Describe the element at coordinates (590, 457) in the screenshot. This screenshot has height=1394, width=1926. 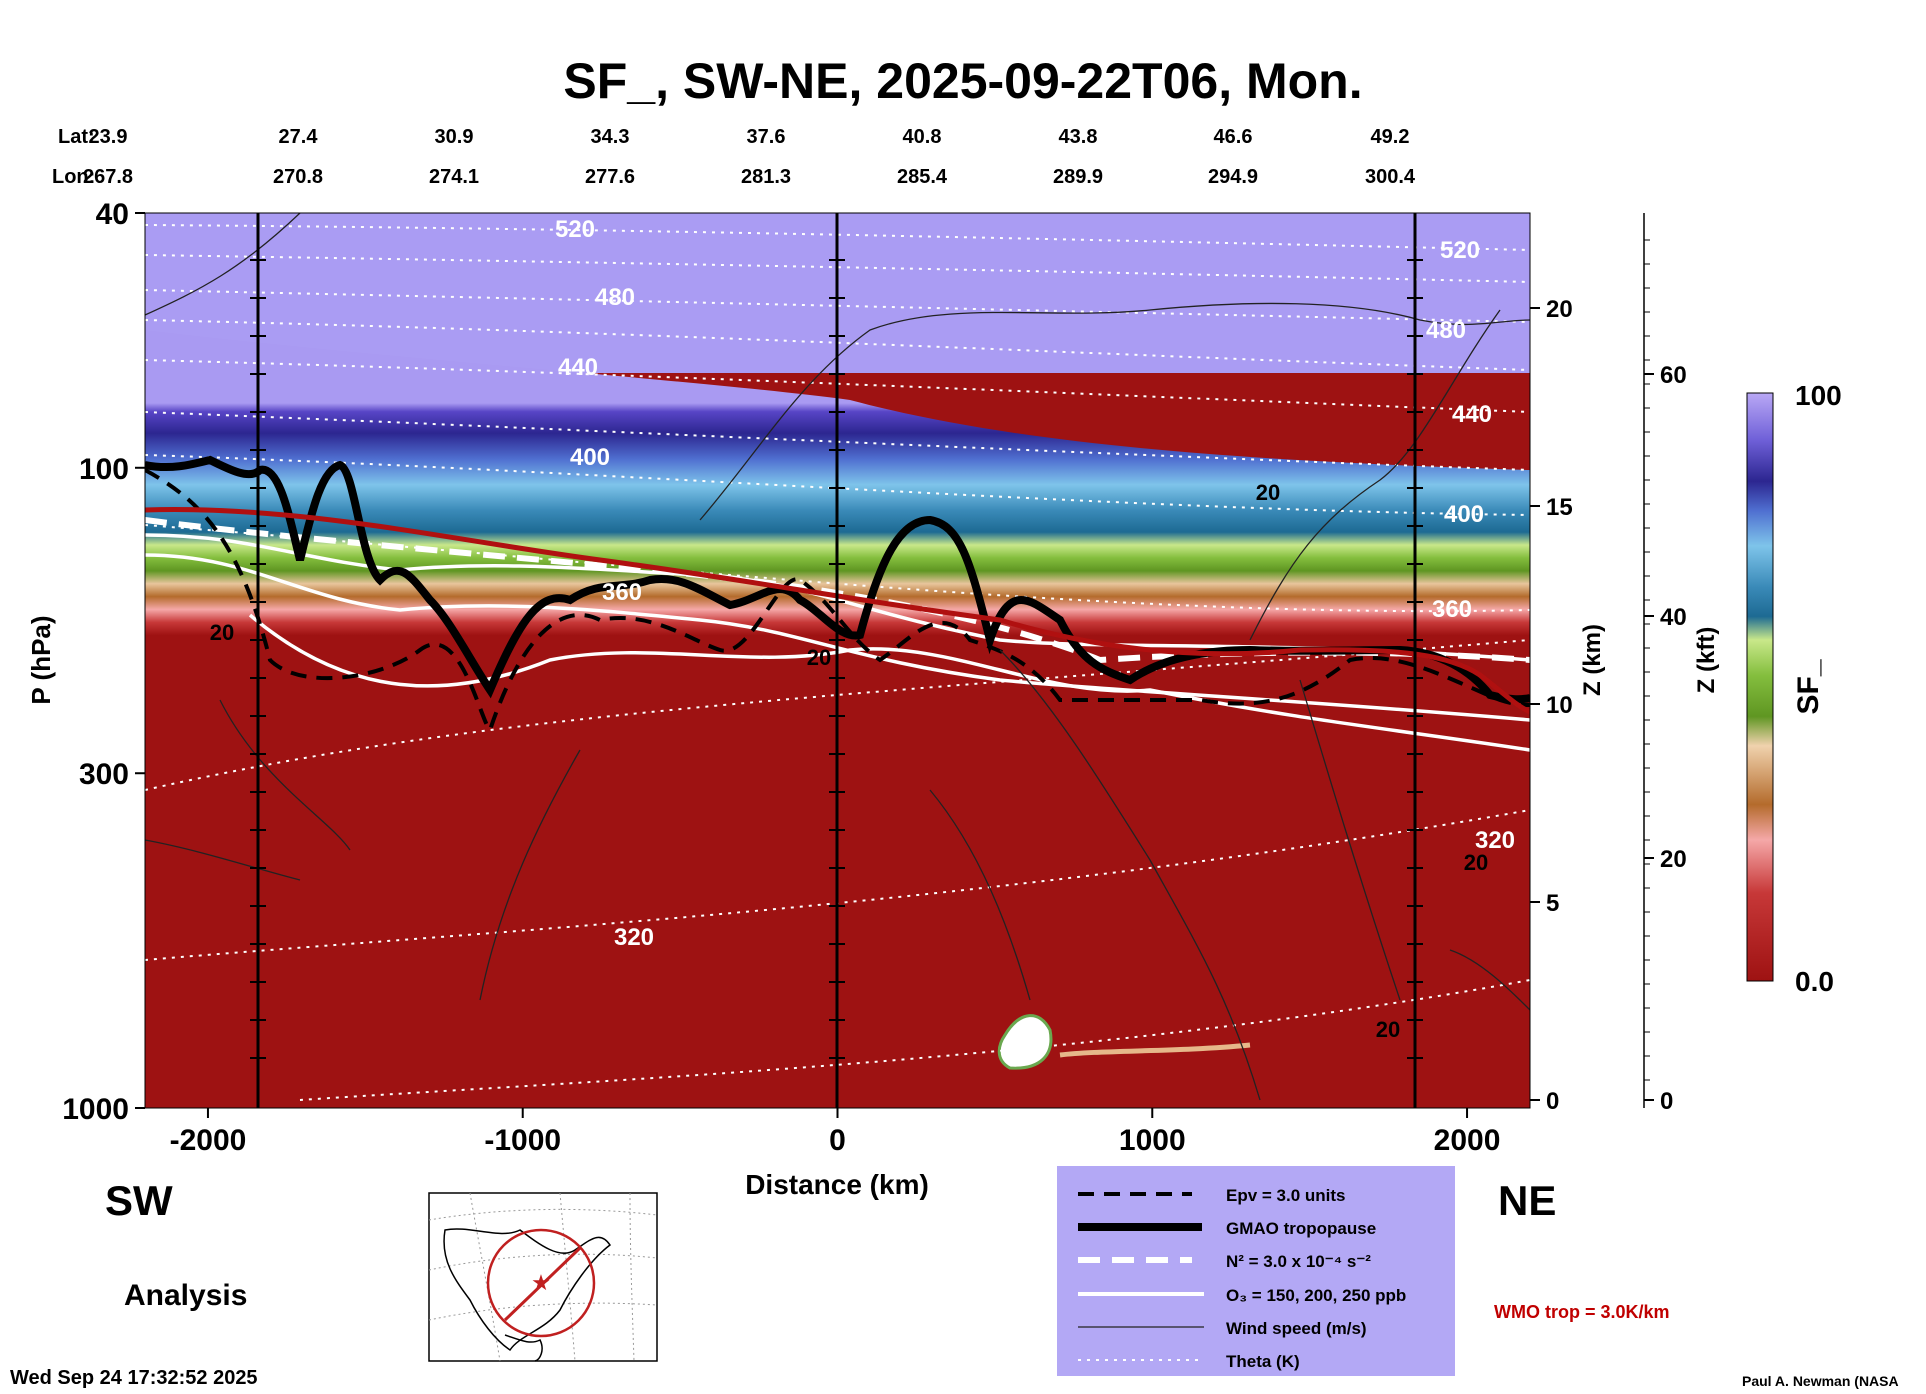
I see `theta-label: 400` at that location.